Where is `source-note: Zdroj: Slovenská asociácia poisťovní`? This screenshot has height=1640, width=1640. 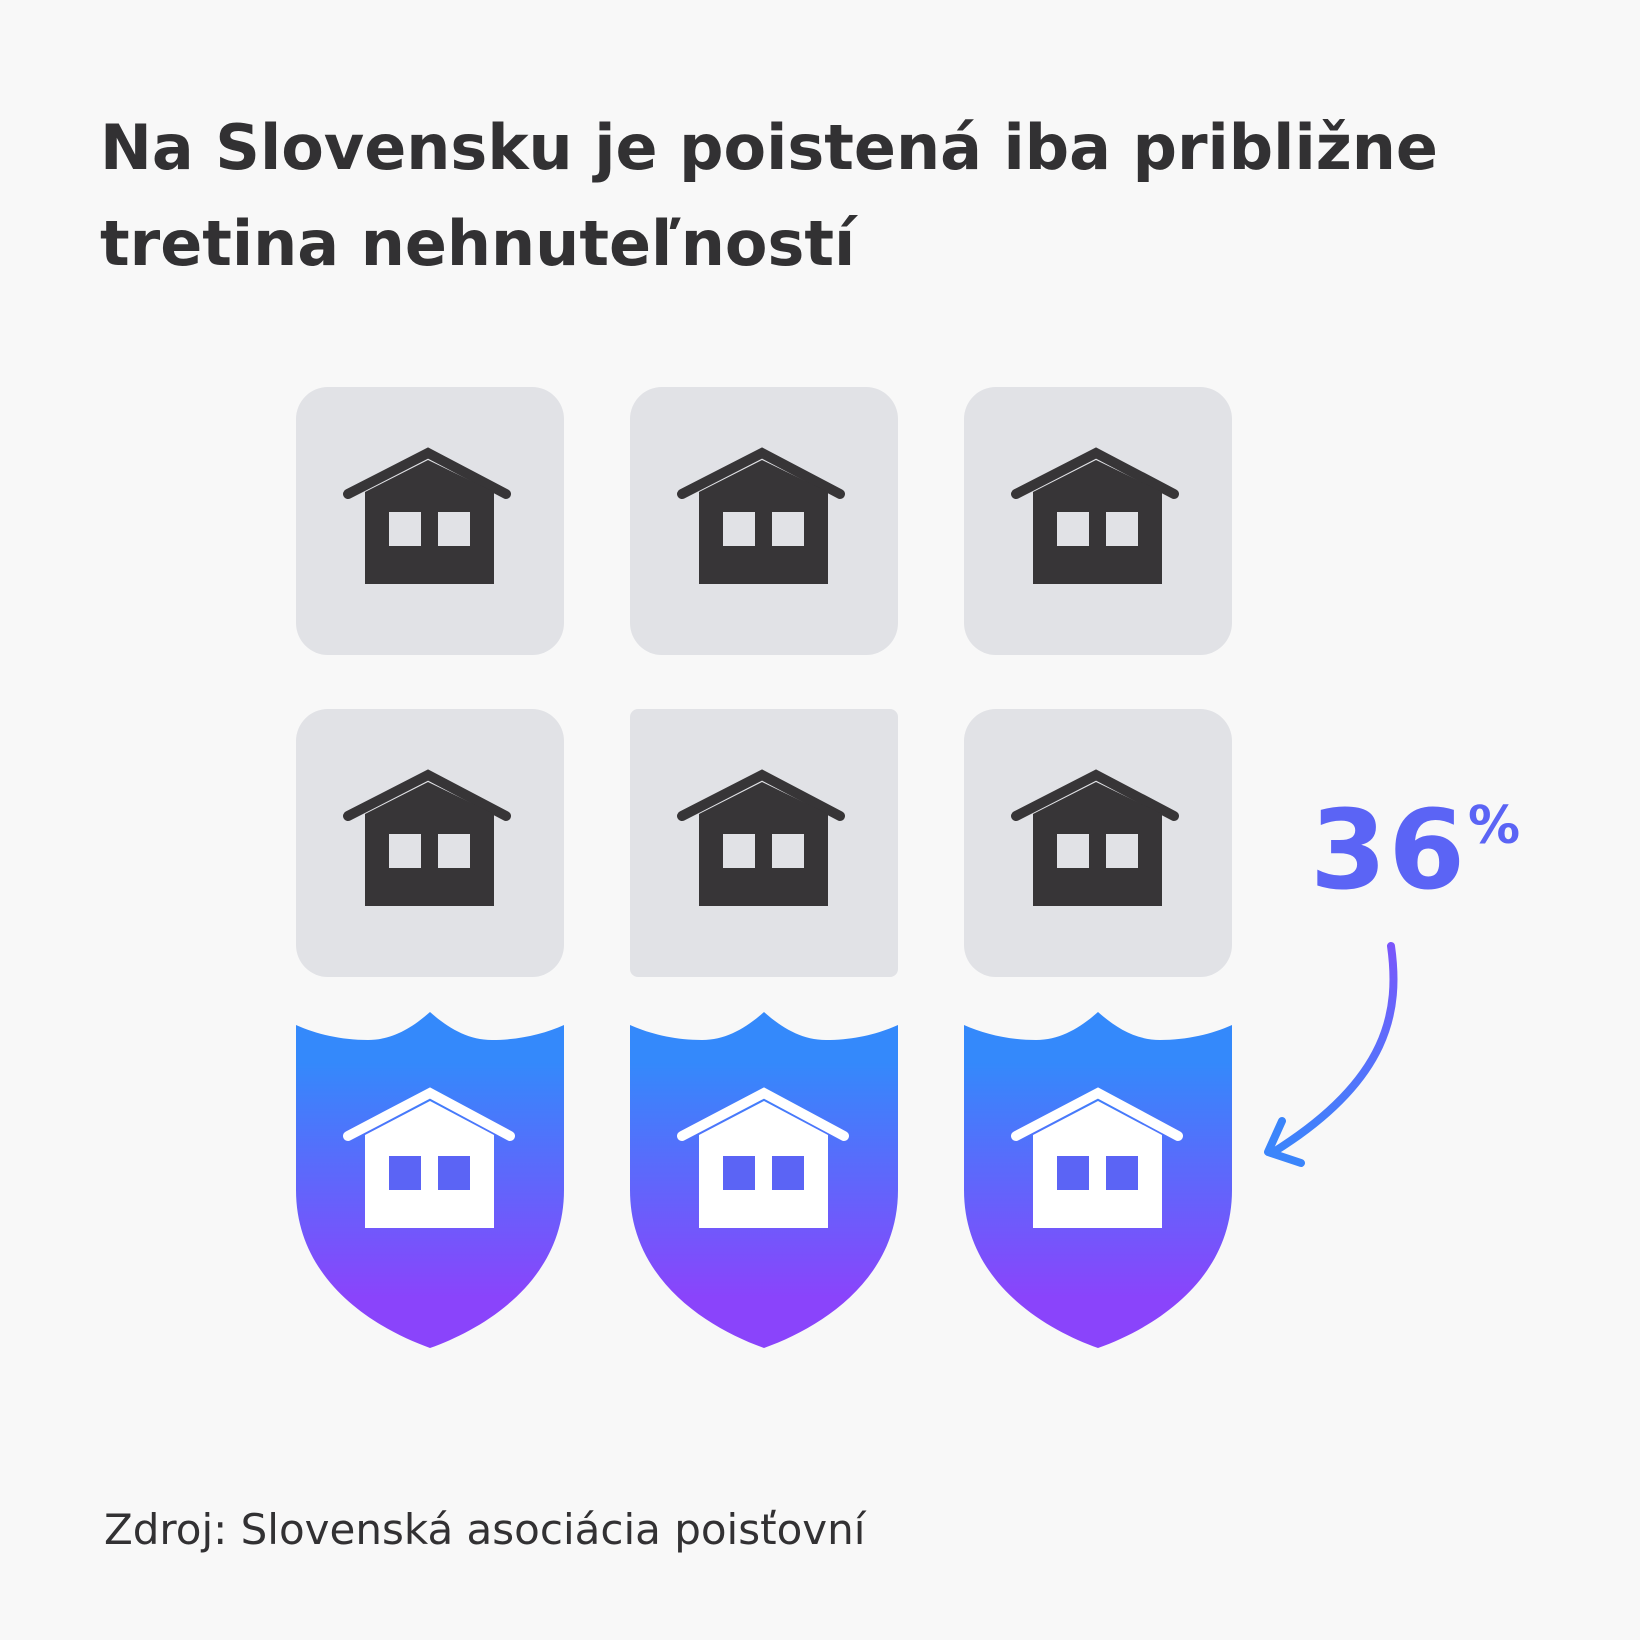 source-note: Zdroj: Slovenská asociácia poisťovní is located at coordinates (485, 1529).